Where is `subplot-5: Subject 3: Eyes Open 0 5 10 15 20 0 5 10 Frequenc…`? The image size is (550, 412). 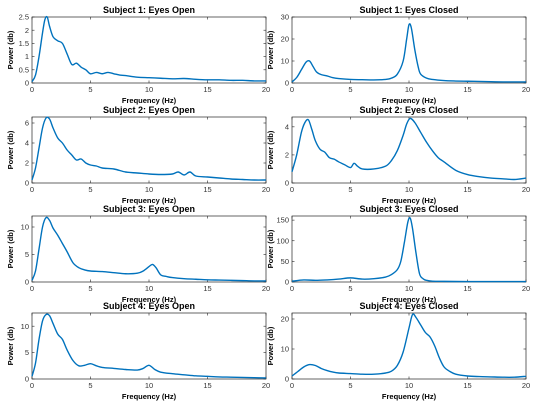 subplot-5: Subject 3: Eyes Open 0 5 10 15 20 0 5 10 Frequenc… is located at coordinates (138, 254).